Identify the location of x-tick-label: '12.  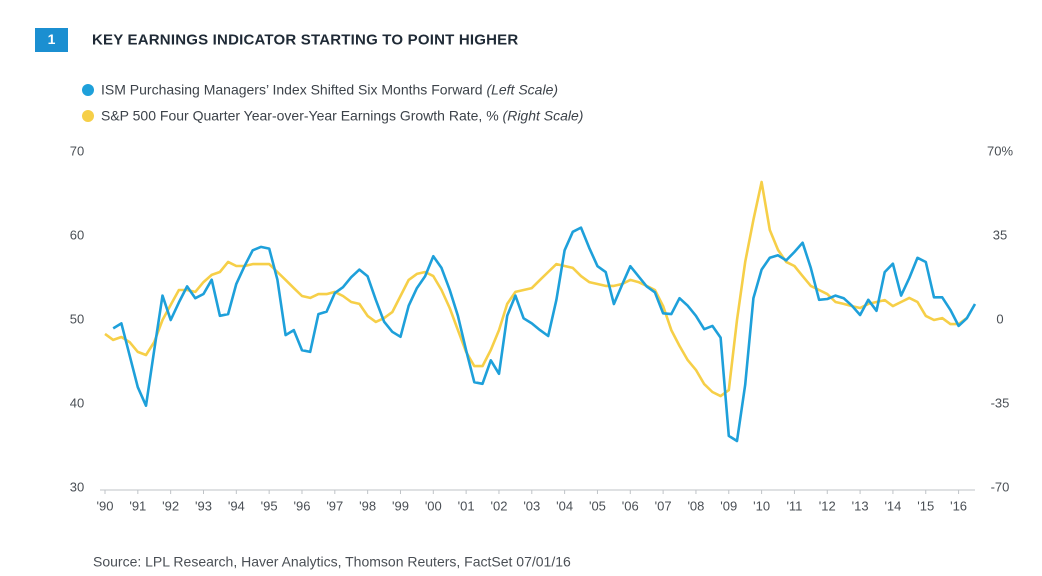
(827, 505).